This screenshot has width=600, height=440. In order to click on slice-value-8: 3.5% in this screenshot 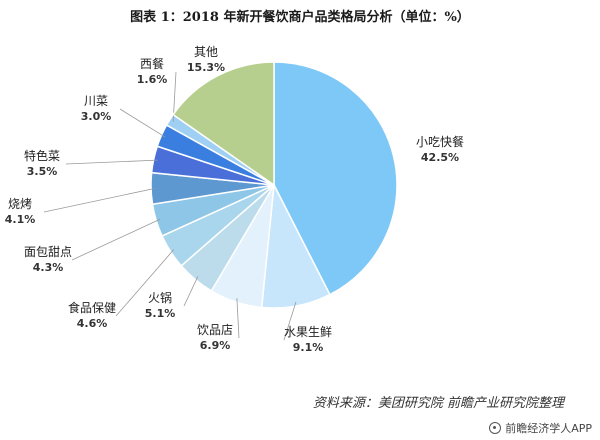, I will do `click(42, 171)`.